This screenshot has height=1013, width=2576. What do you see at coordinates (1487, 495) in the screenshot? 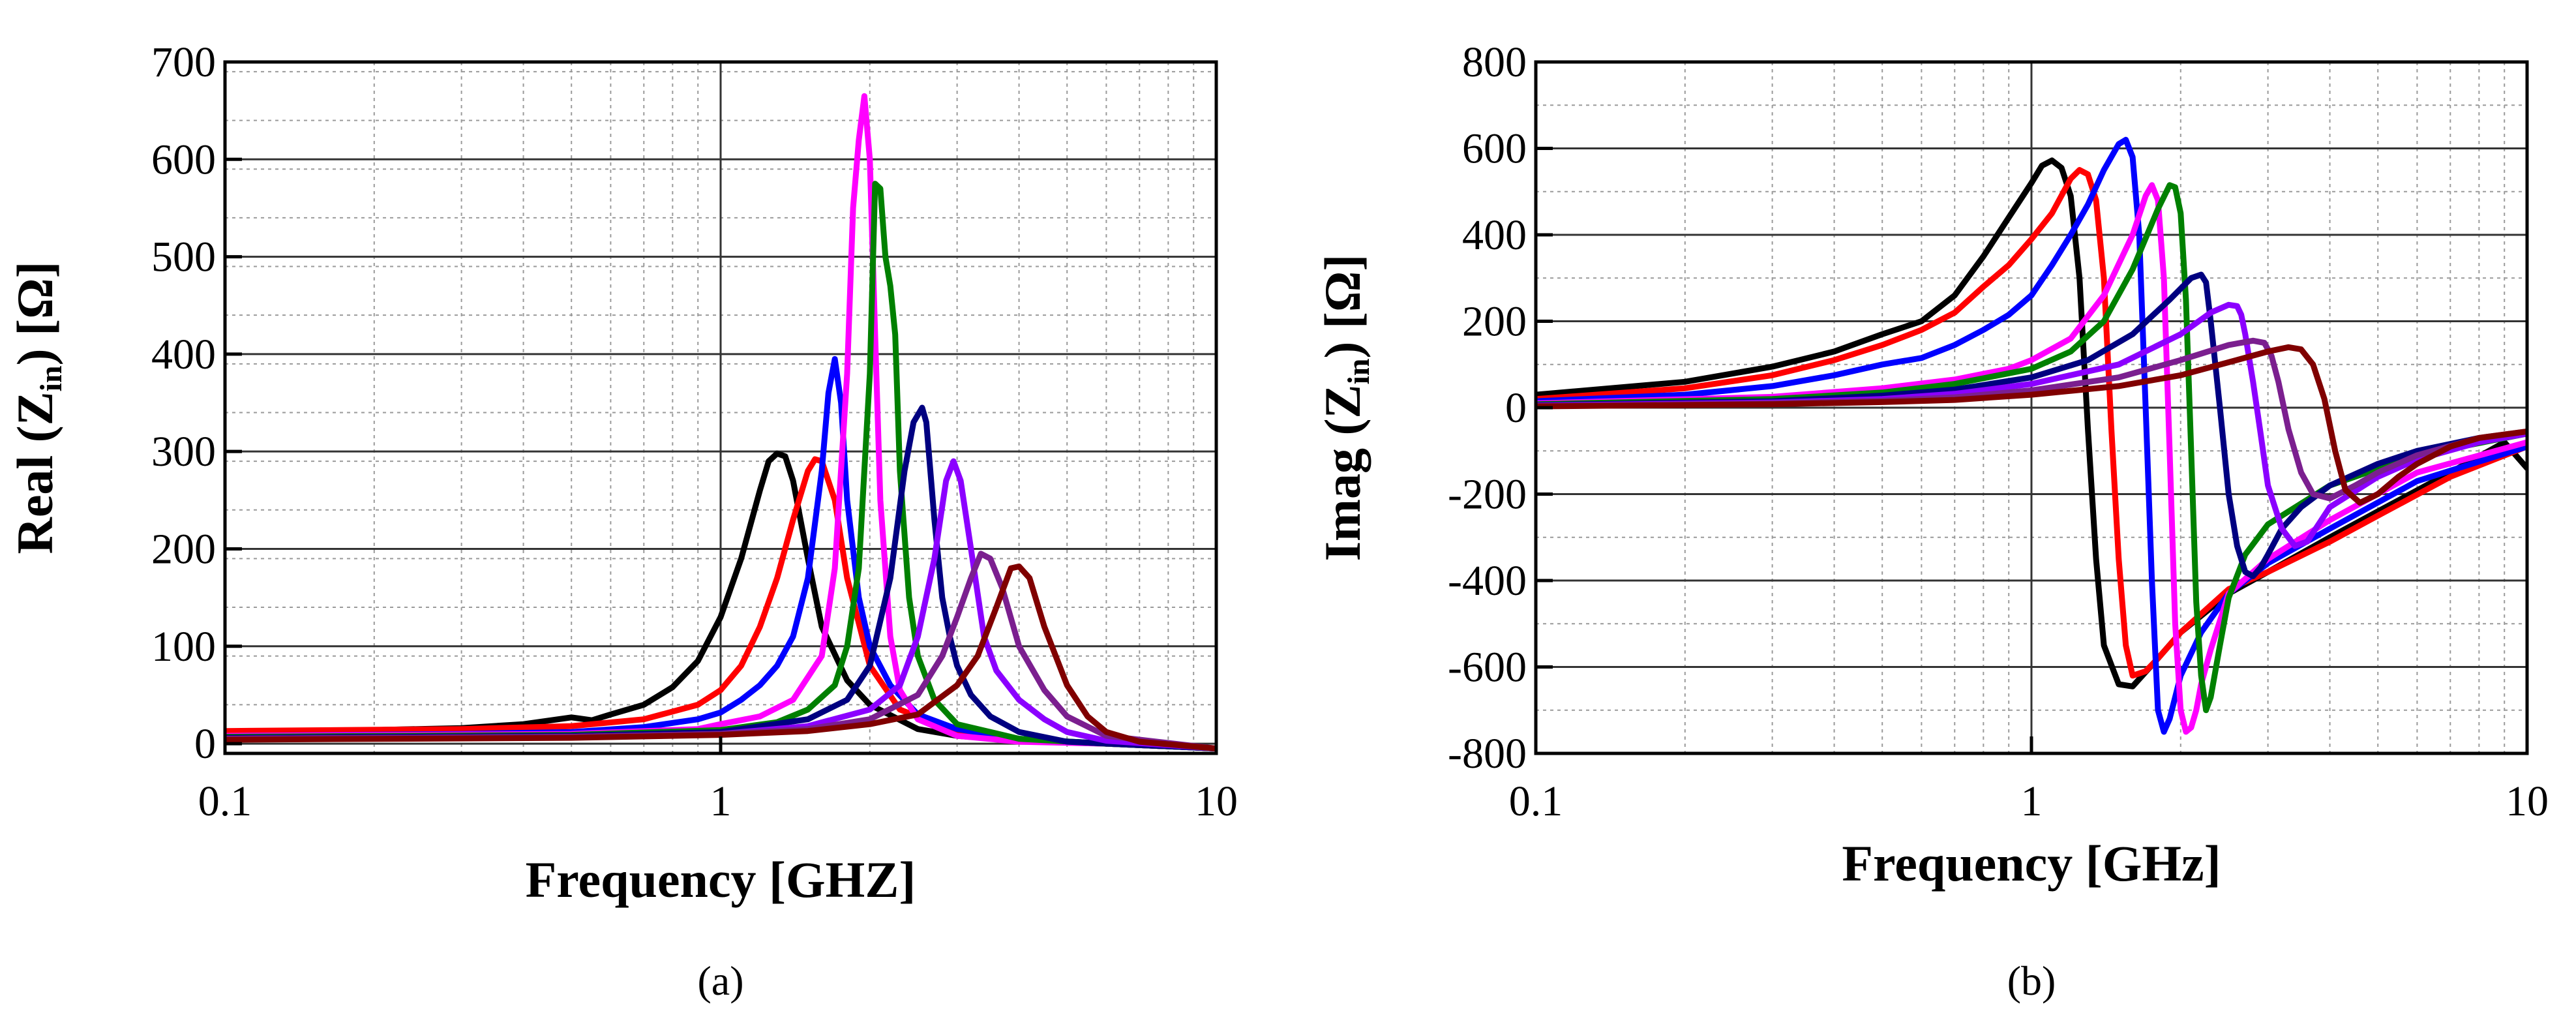
I see `y-tick-label: -200` at bounding box center [1487, 495].